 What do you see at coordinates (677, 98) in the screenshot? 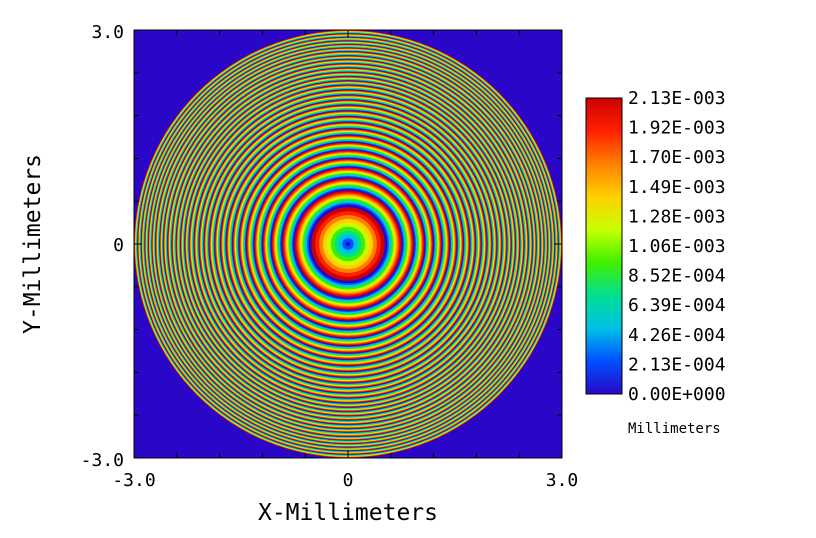
I see `colorbar-tick-label: 2.13E-003` at bounding box center [677, 98].